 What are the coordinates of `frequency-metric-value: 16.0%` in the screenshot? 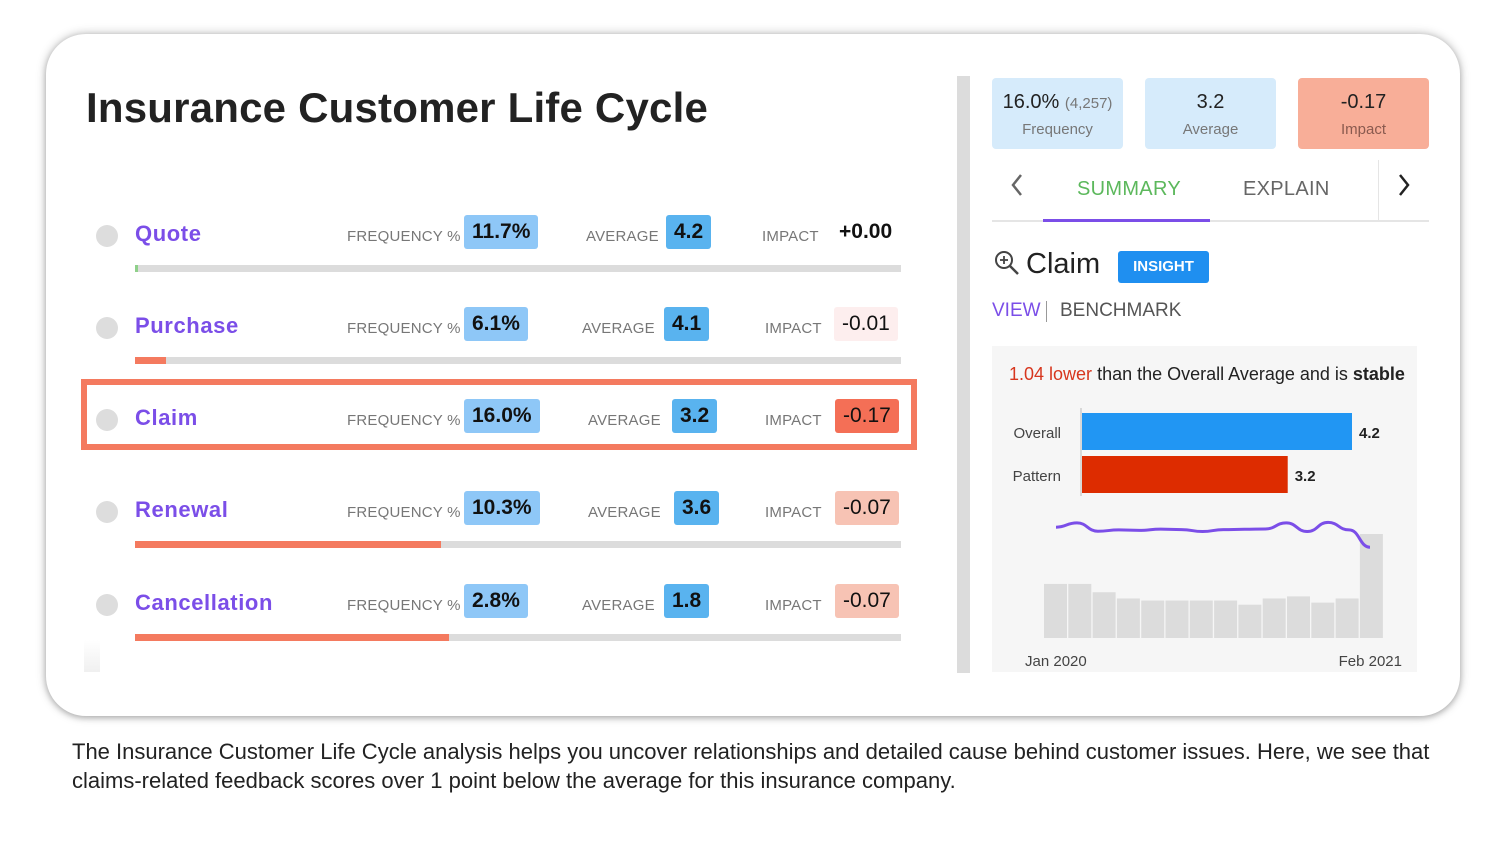 It's located at (1031, 102).